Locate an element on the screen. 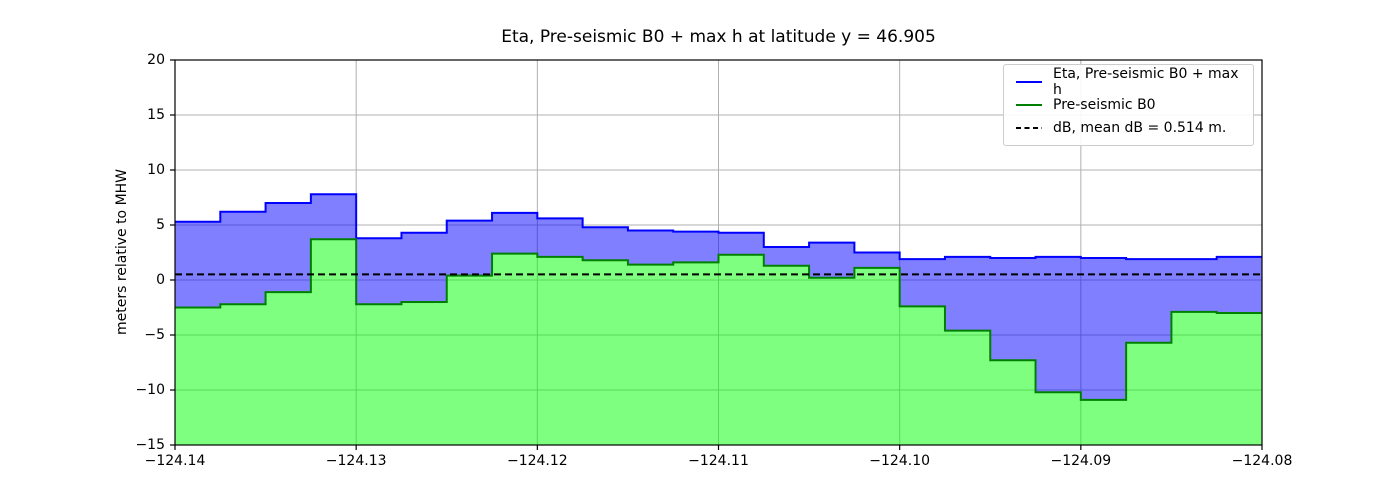  y-tick-label: 0 is located at coordinates (160, 280).